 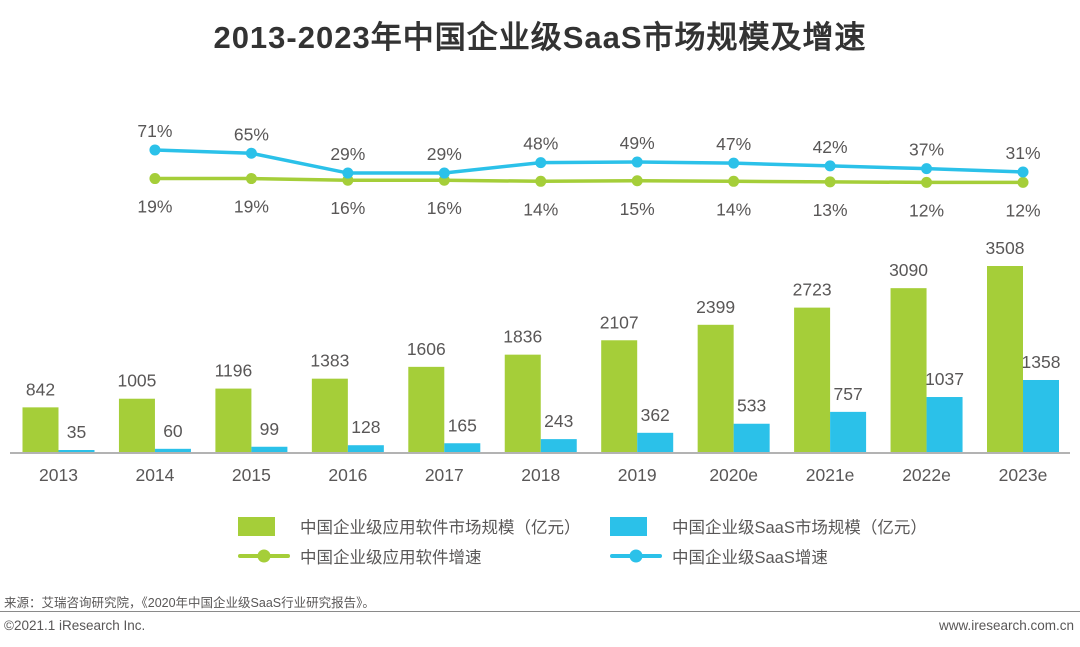 I want to click on bar-saas-2019, so click(x=655, y=442).